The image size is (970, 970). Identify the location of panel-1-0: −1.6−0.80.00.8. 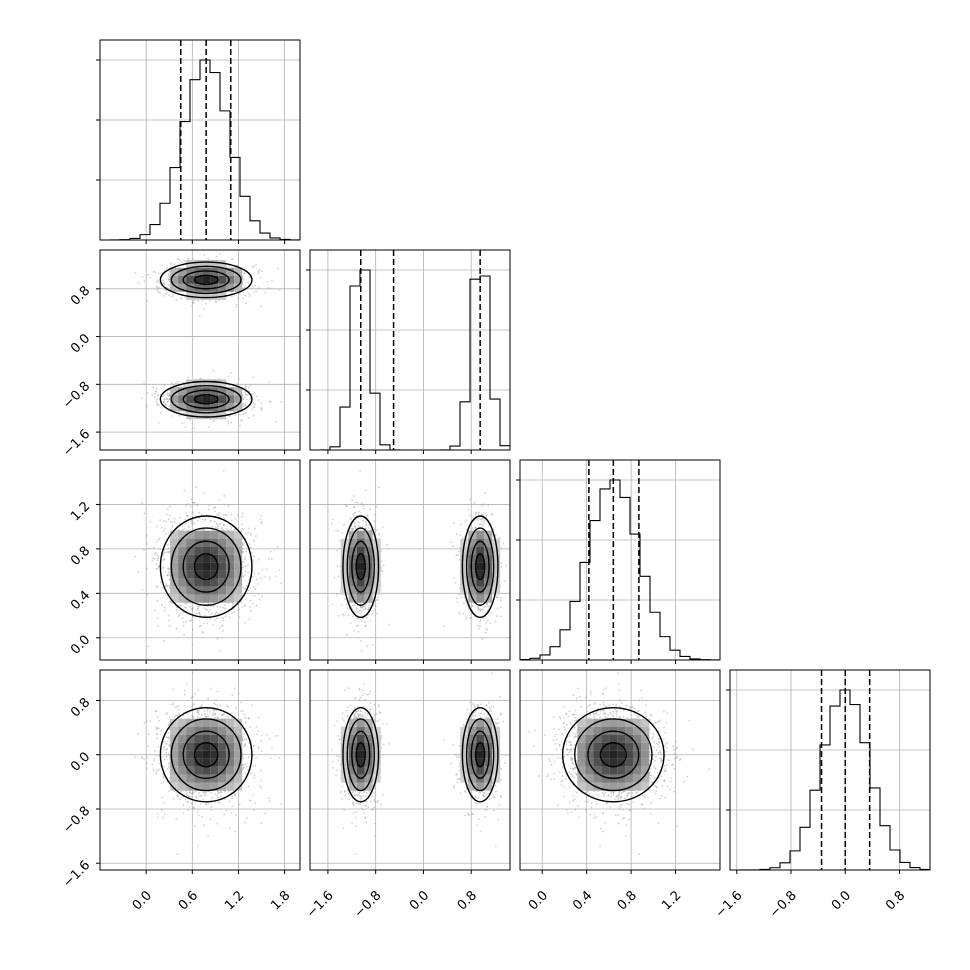
(180, 354).